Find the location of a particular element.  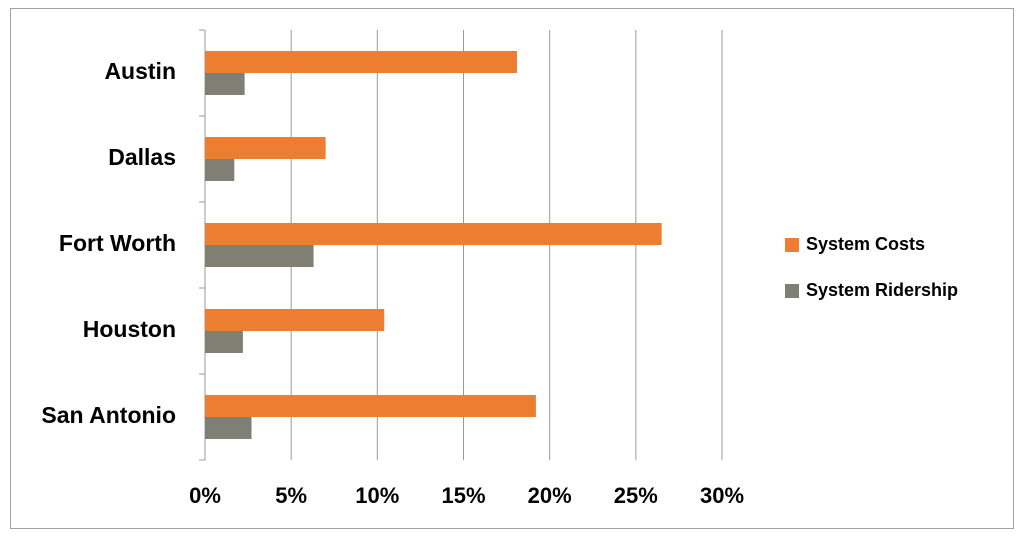

y-tick-label: Houston is located at coordinates (129, 329).